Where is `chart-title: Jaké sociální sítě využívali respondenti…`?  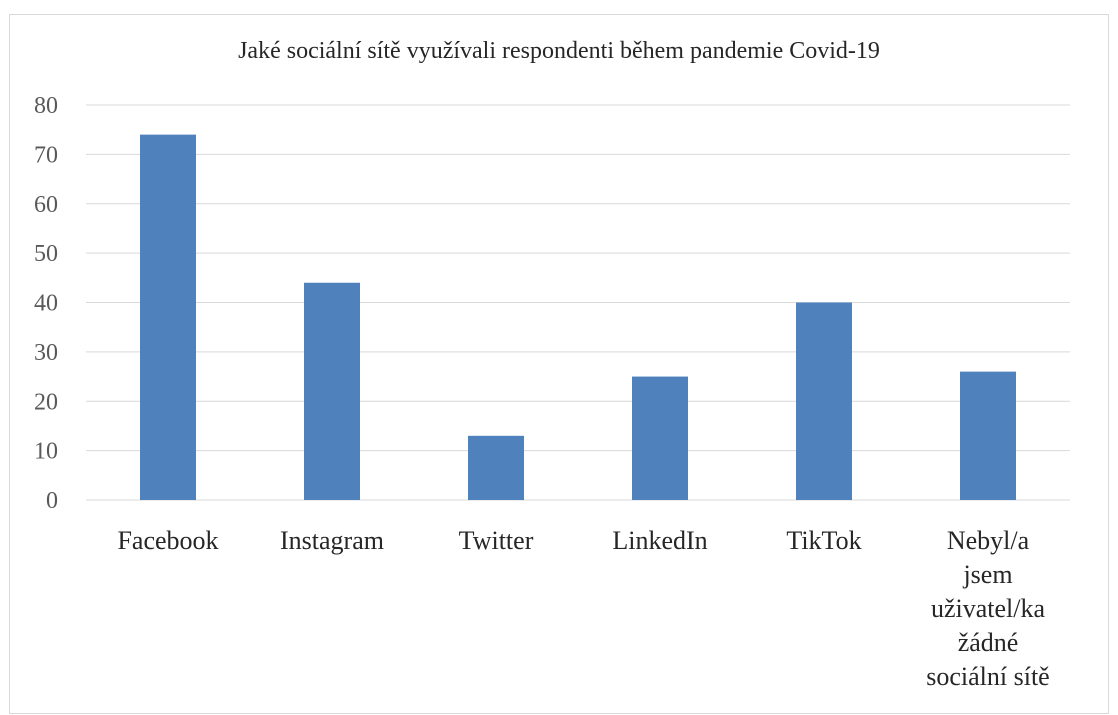
chart-title: Jaké sociální sítě využívali respondenti… is located at coordinates (559, 51).